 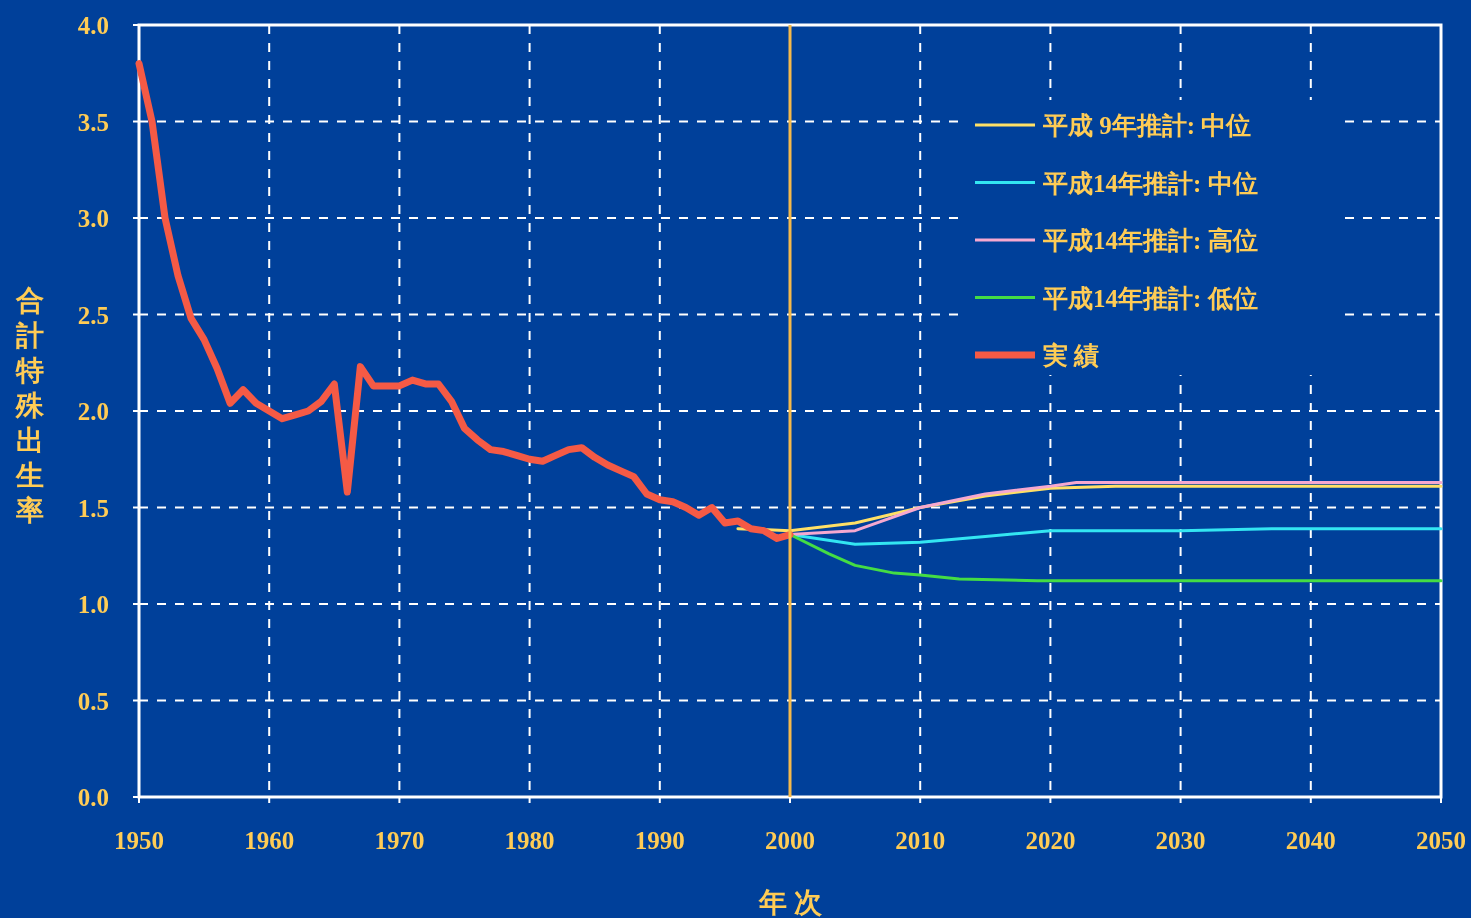 What do you see at coordinates (1150, 240) in the screenshot?
I see `legend-label: 平成14年推計: 高位` at bounding box center [1150, 240].